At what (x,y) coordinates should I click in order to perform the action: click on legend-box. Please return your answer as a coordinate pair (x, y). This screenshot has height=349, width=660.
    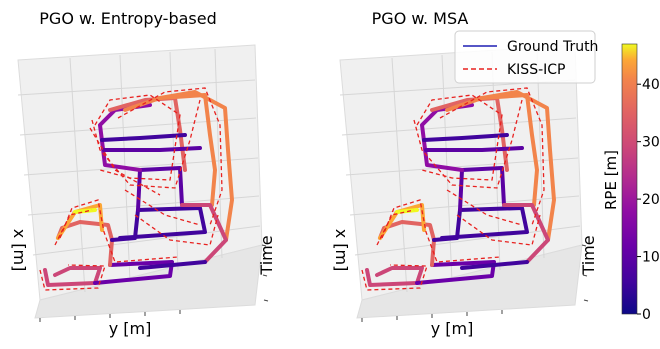
    Looking at the image, I should click on (525, 57).